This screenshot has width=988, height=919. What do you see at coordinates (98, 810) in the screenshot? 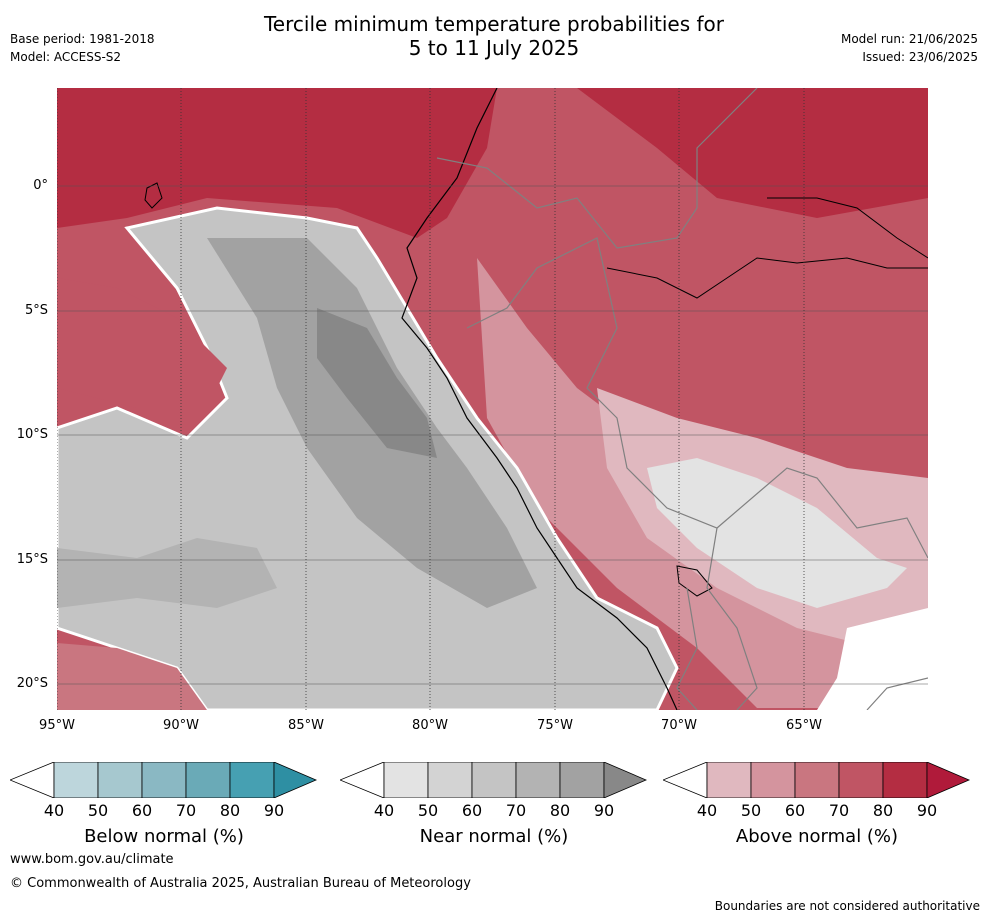
I see `colorbar-below-tick: 50` at bounding box center [98, 810].